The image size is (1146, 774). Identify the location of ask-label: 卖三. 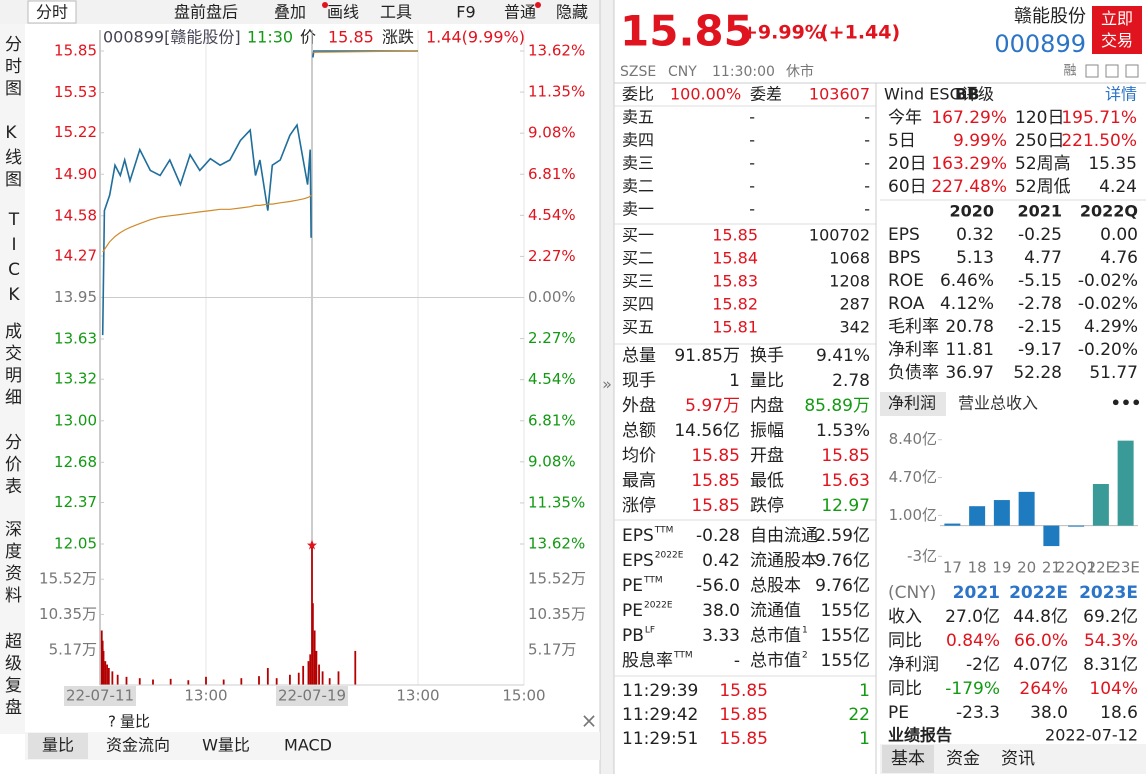
(638, 163).